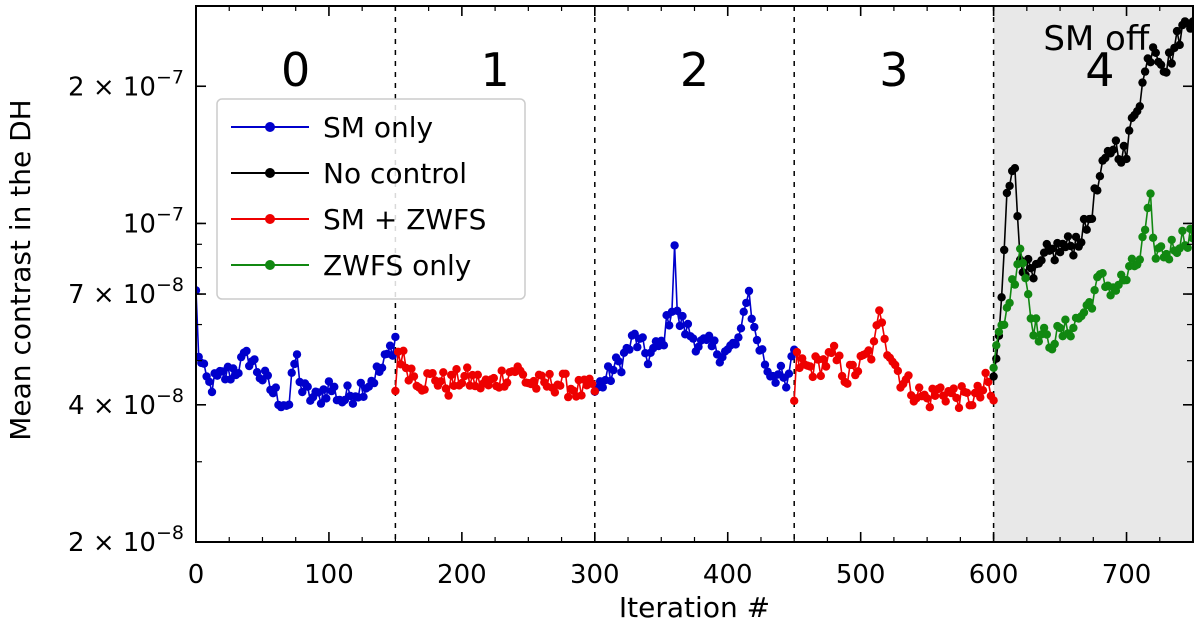 This screenshot has height=626, width=1200. I want to click on y-tick-label: 4 × 10⁻⁸, so click(126, 403).